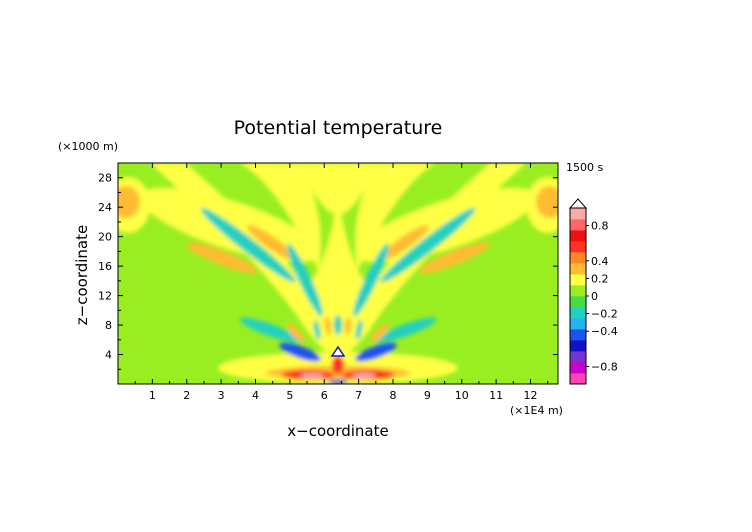 The width and height of the screenshot is (752, 532). I want to click on y-tick-label: 20, so click(105, 237).